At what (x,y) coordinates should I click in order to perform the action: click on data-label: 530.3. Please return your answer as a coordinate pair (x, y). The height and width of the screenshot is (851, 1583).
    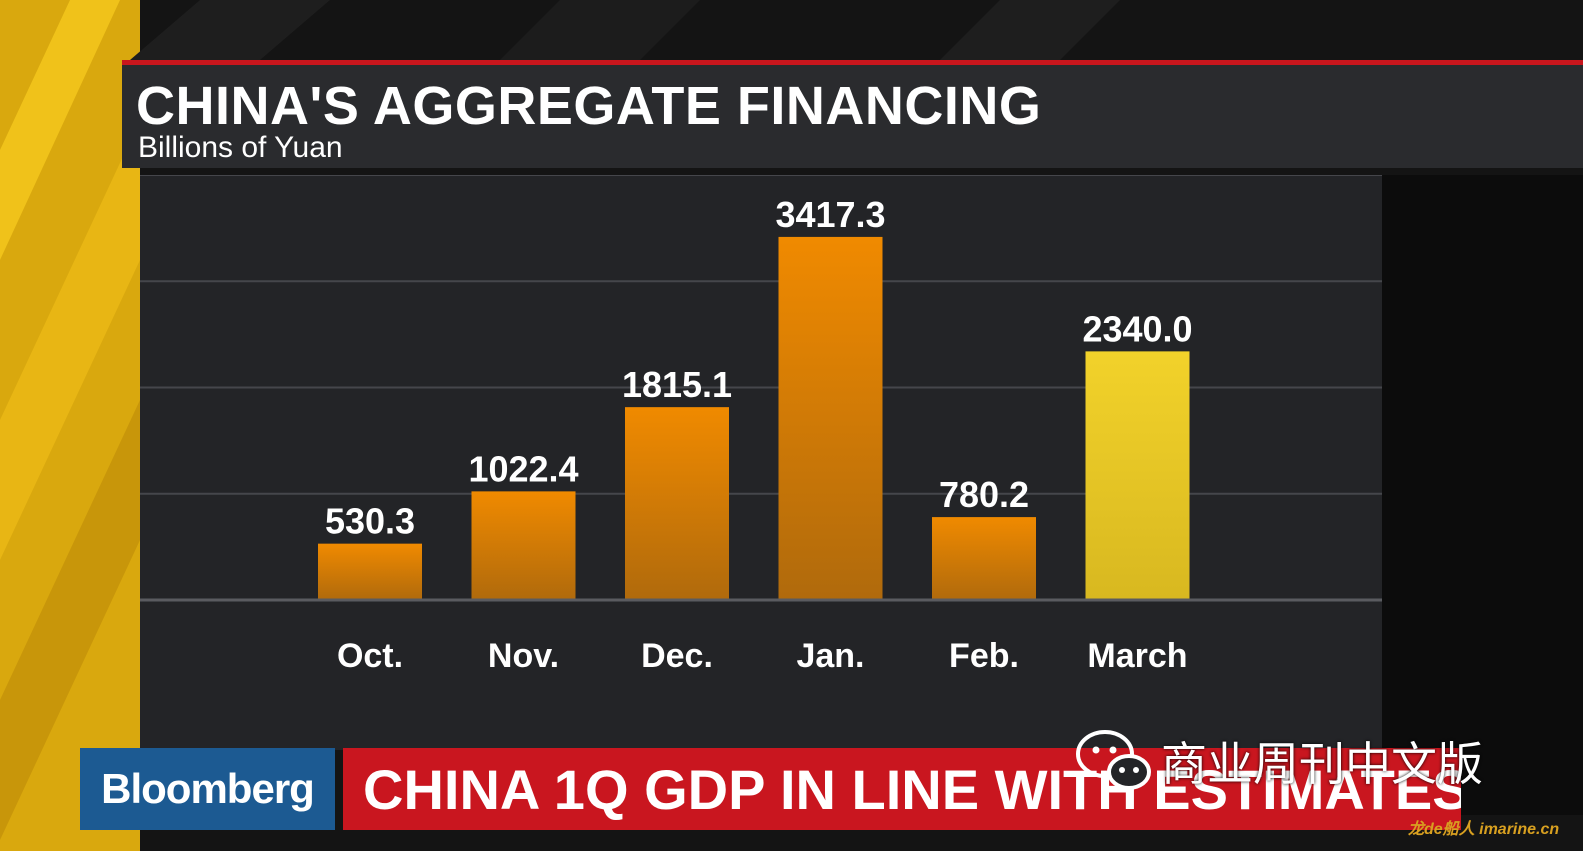
    Looking at the image, I should click on (370, 521).